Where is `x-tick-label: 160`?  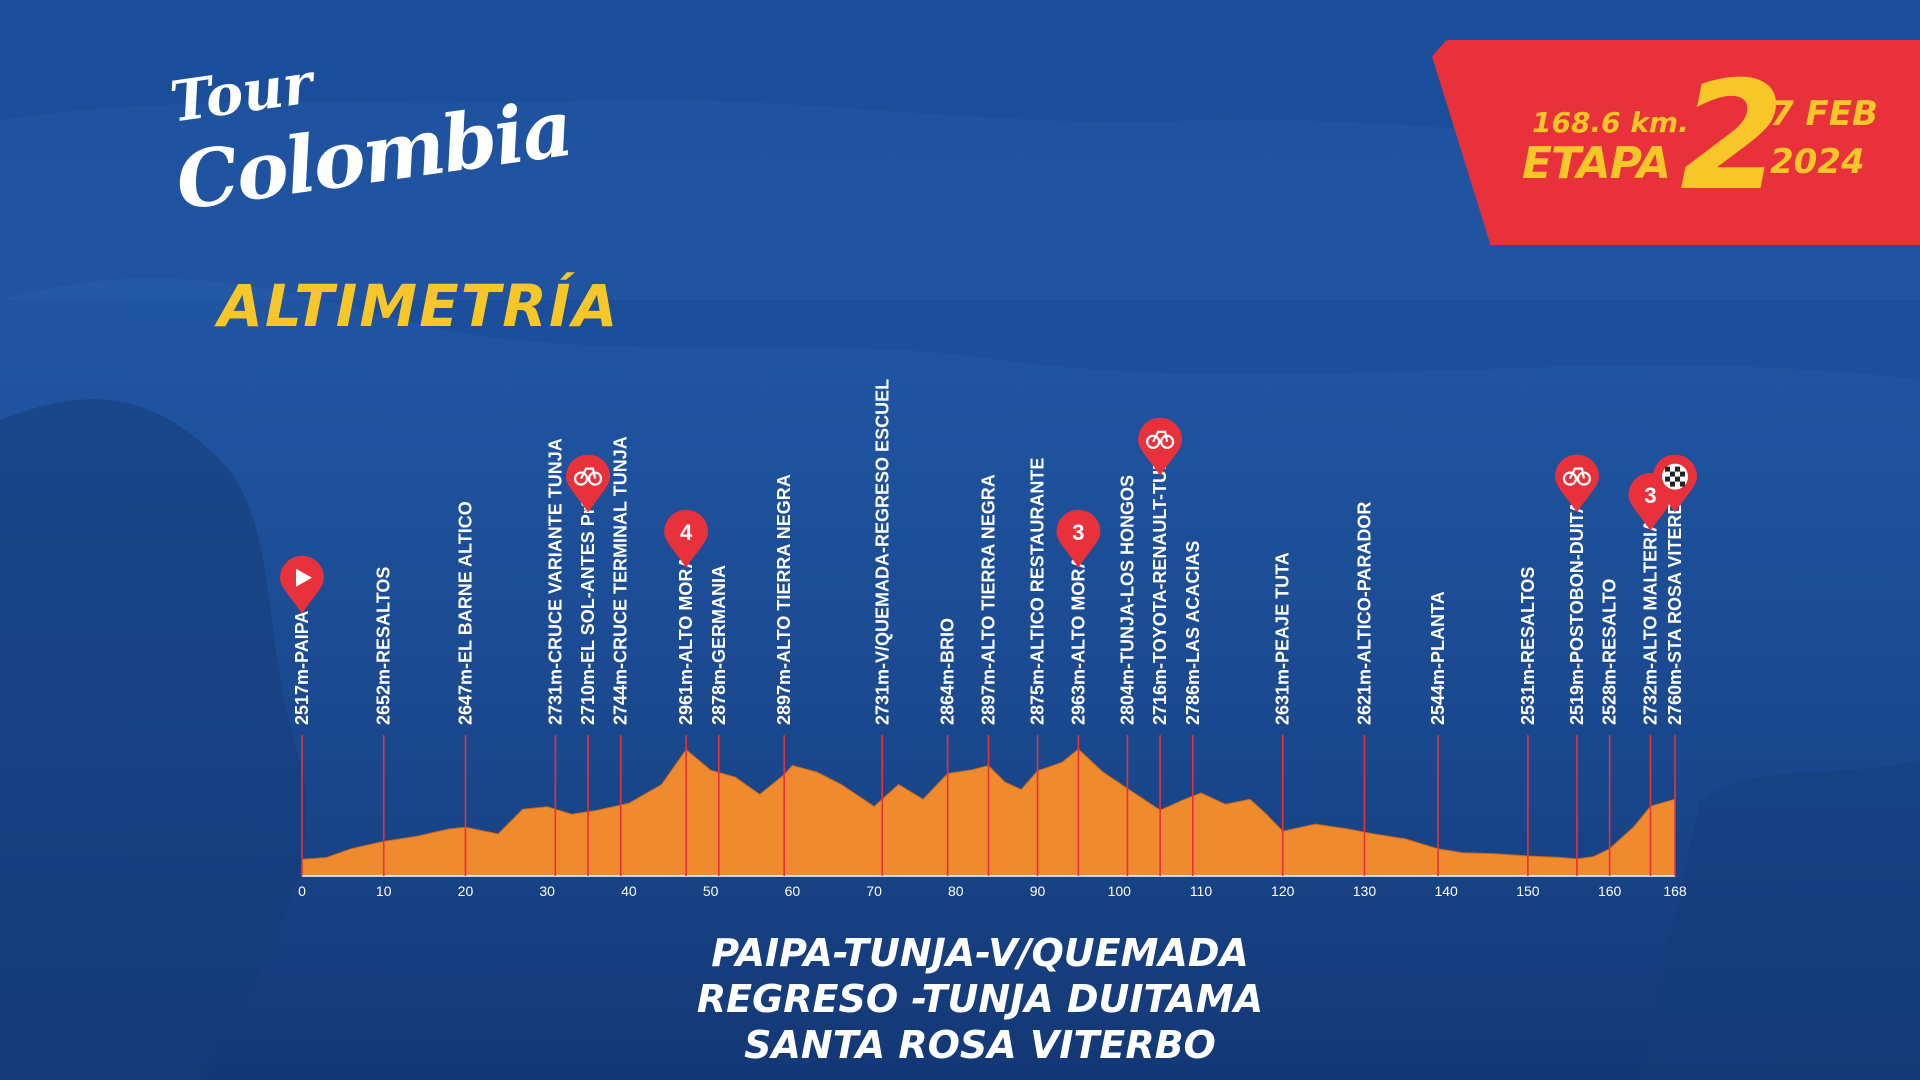
x-tick-label: 160 is located at coordinates (1610, 891).